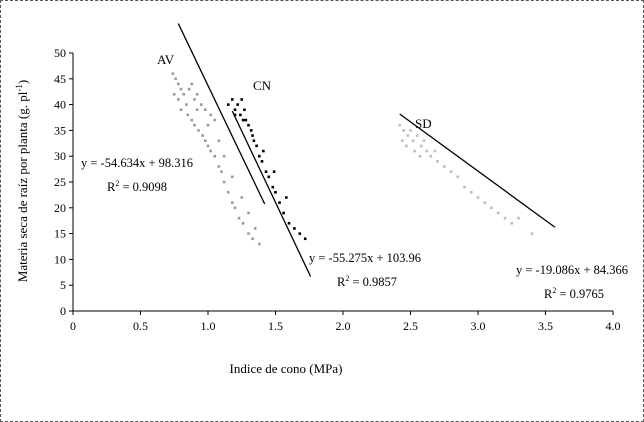 The height and width of the screenshot is (422, 644). Describe the element at coordinates (166, 59) in the screenshot. I see `series-label-av: AV` at that location.